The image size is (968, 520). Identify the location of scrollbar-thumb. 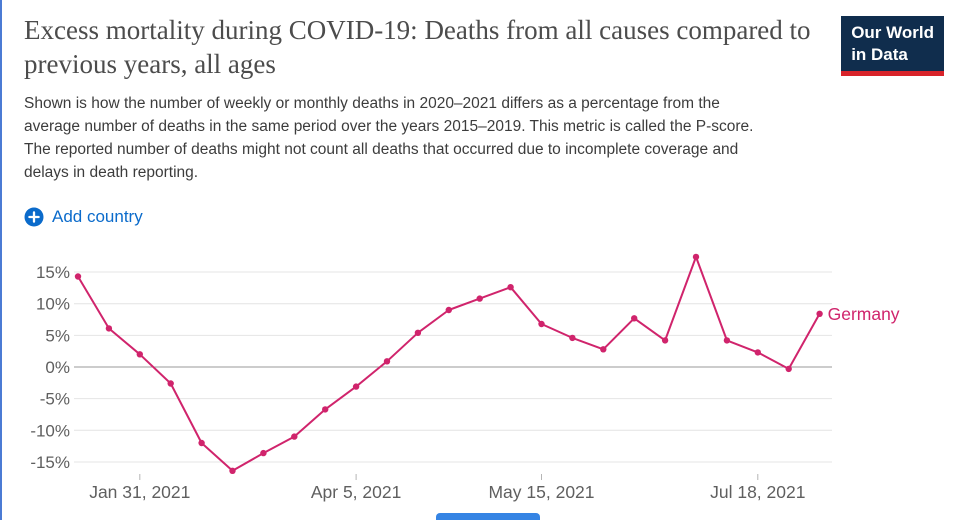
(488, 516).